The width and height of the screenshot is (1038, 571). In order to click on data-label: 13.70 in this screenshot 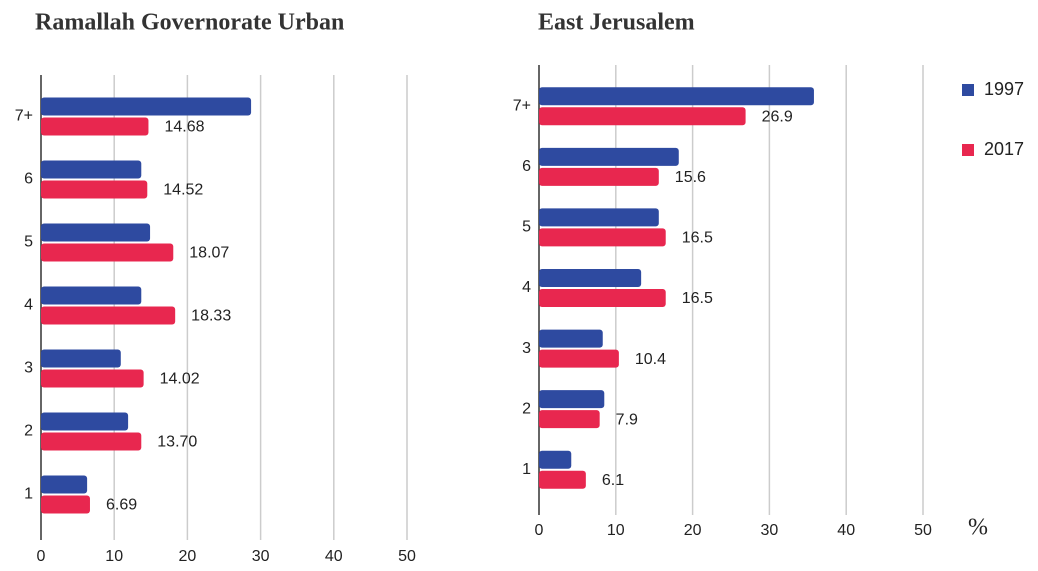, I will do `click(177, 442)`.